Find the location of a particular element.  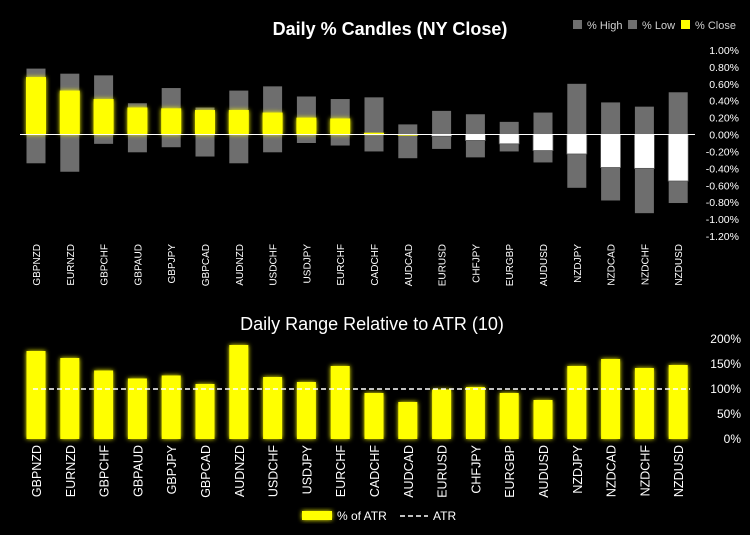

candle-category-label: NZDJPY is located at coordinates (578, 263).